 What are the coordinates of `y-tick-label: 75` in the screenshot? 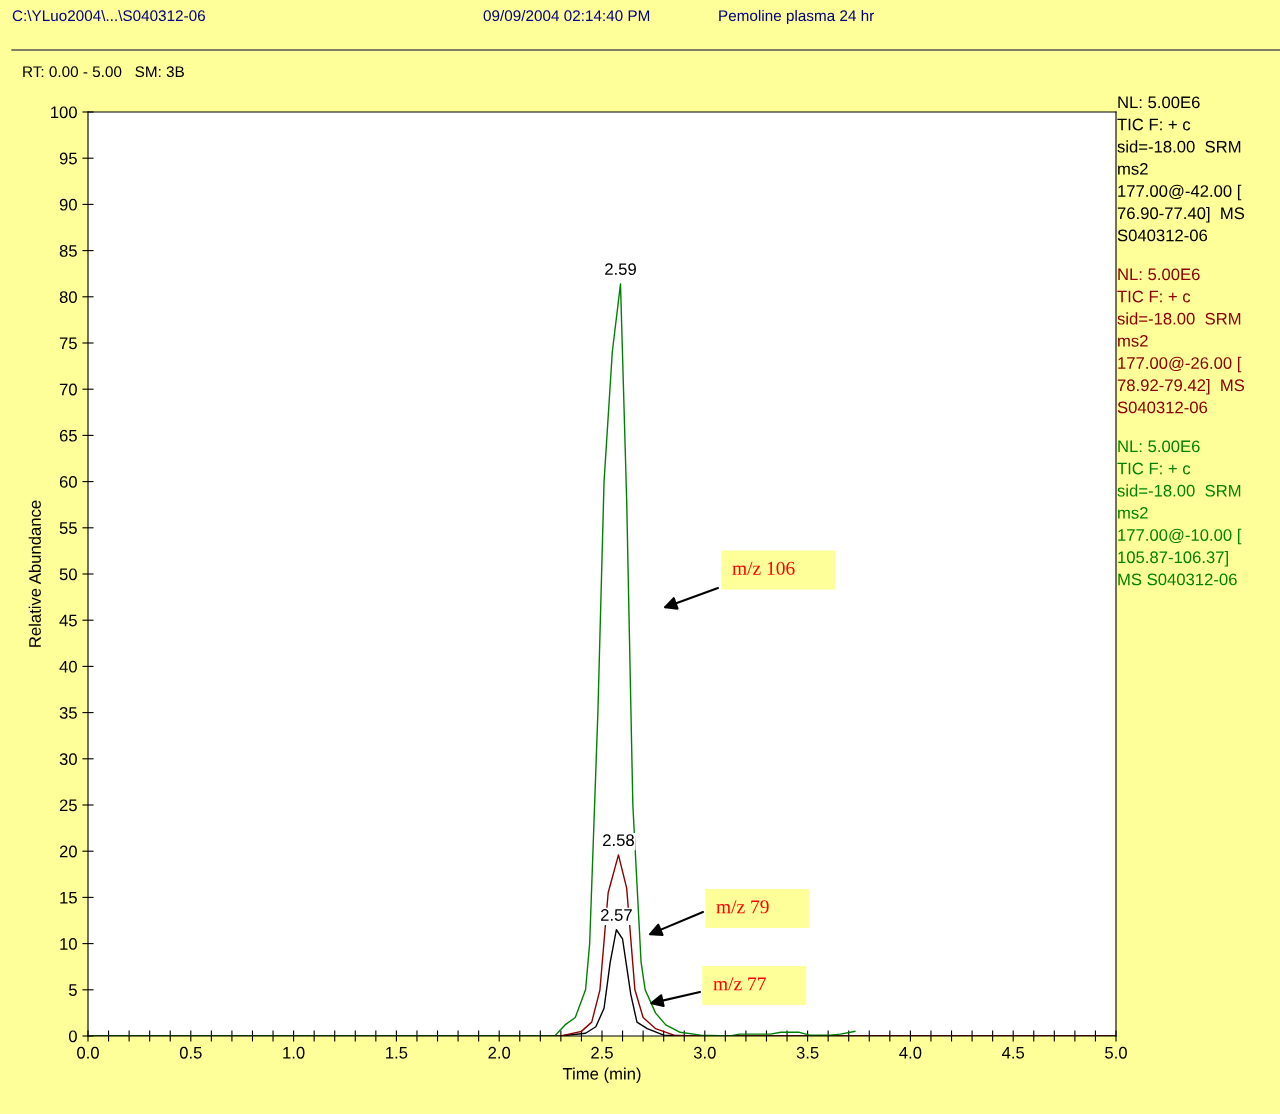 It's located at (68, 343).